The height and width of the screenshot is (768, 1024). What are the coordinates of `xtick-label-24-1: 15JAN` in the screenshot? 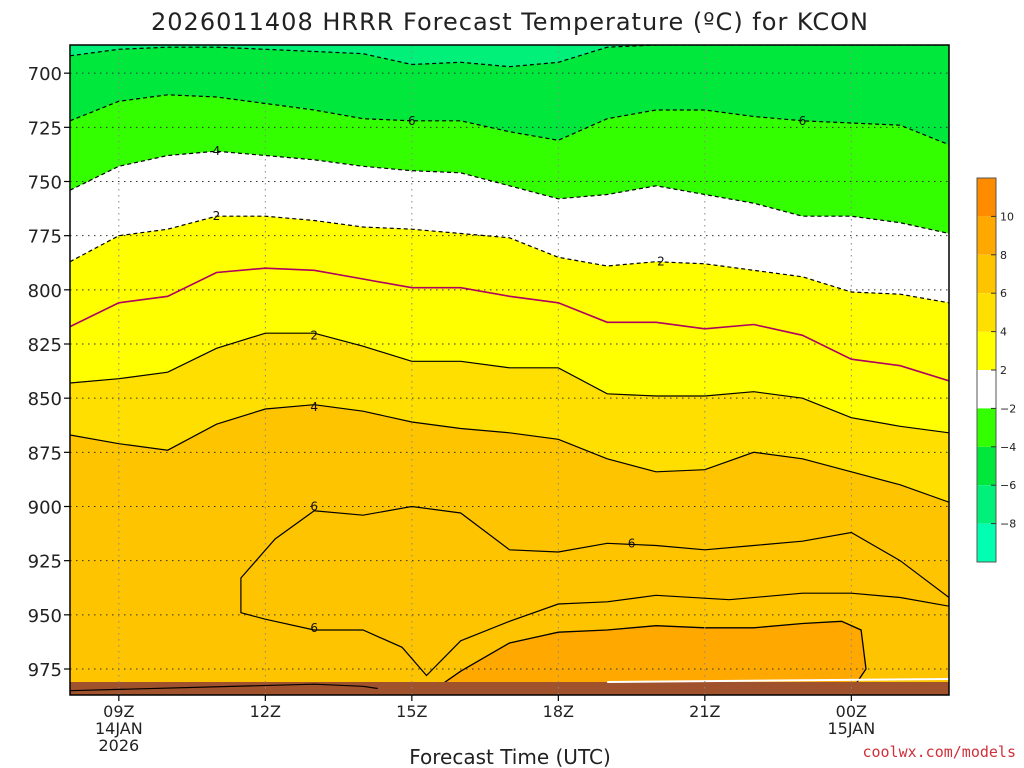 It's located at (851, 728).